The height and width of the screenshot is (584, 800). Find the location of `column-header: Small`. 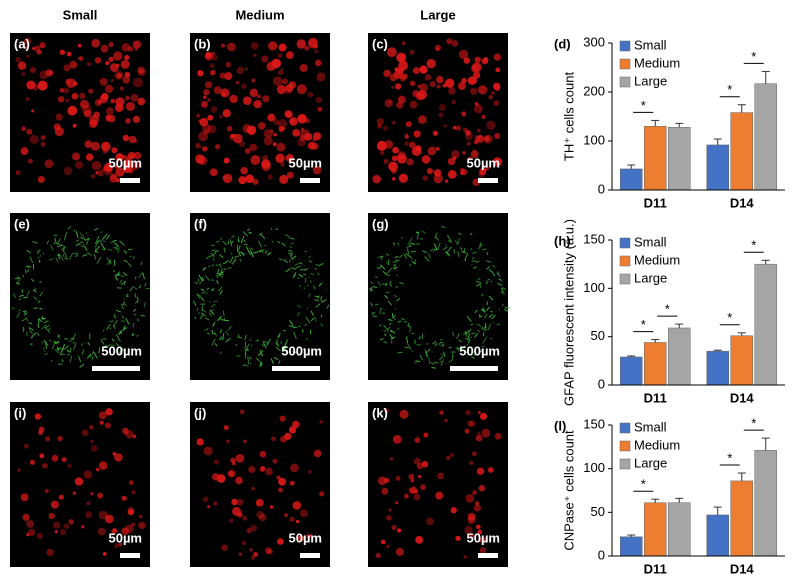

column-header: Small is located at coordinates (80, 14).